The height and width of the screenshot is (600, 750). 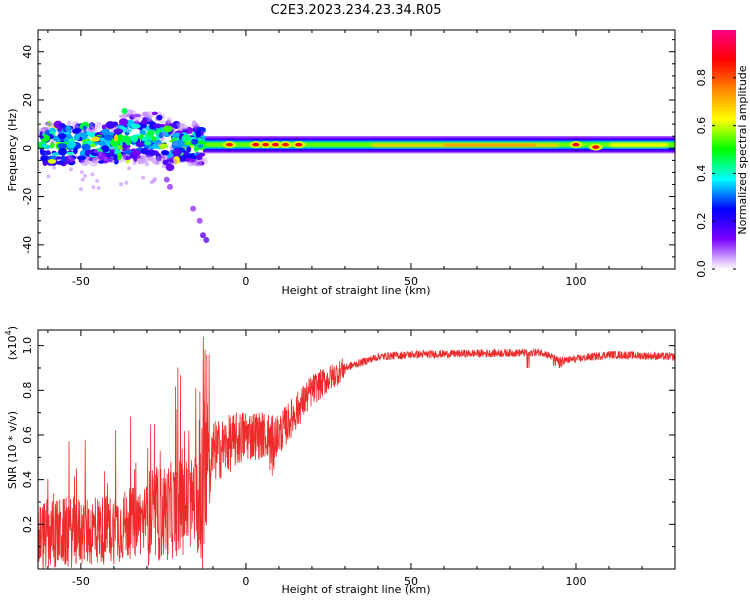 What do you see at coordinates (27, 391) in the screenshot?
I see `y-tick-label: 0.8` at bounding box center [27, 391].